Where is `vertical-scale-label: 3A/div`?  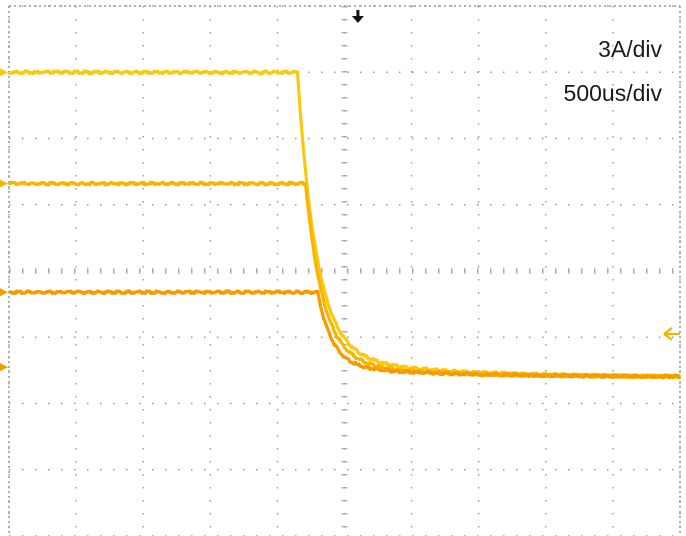
vertical-scale-label: 3A/div is located at coordinates (630, 49).